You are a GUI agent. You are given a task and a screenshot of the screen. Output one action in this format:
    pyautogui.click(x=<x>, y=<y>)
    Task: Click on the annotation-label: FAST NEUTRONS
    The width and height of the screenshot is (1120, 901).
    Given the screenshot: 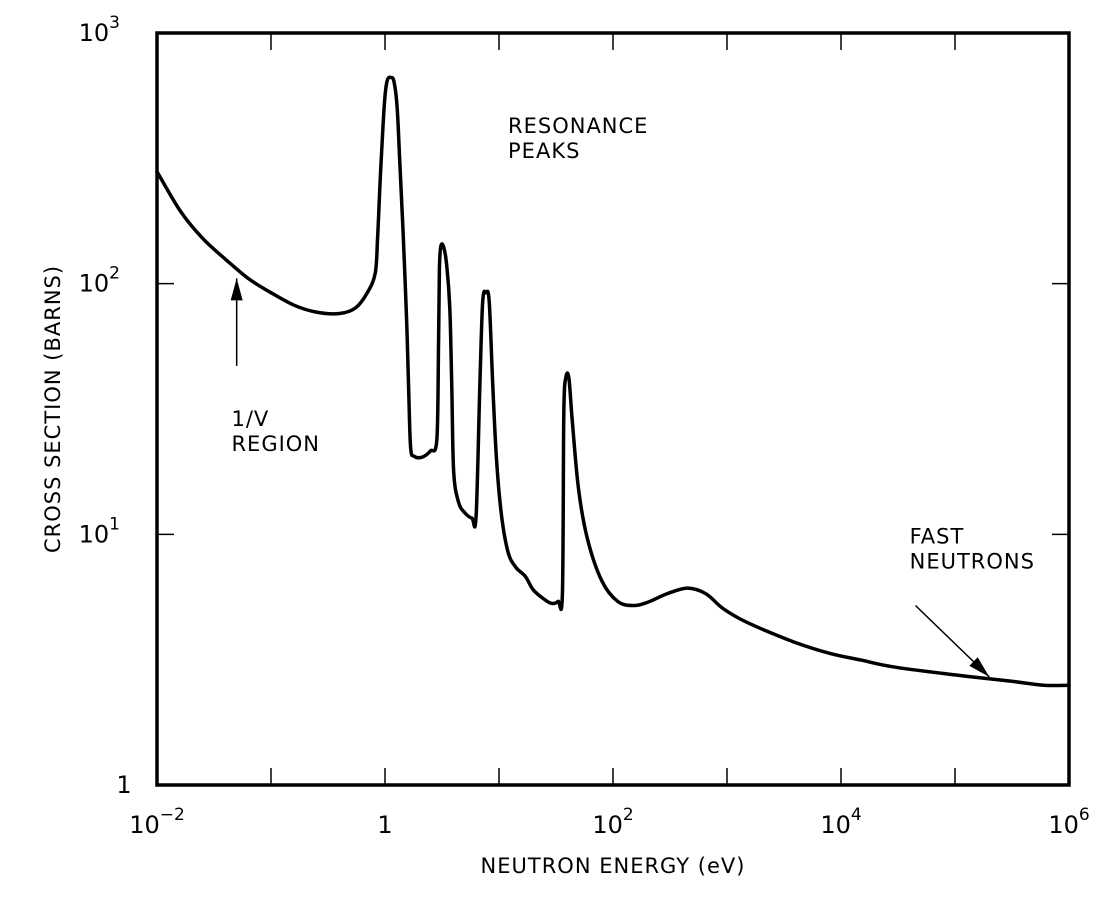 What is the action you would take?
    pyautogui.click(x=972, y=548)
    